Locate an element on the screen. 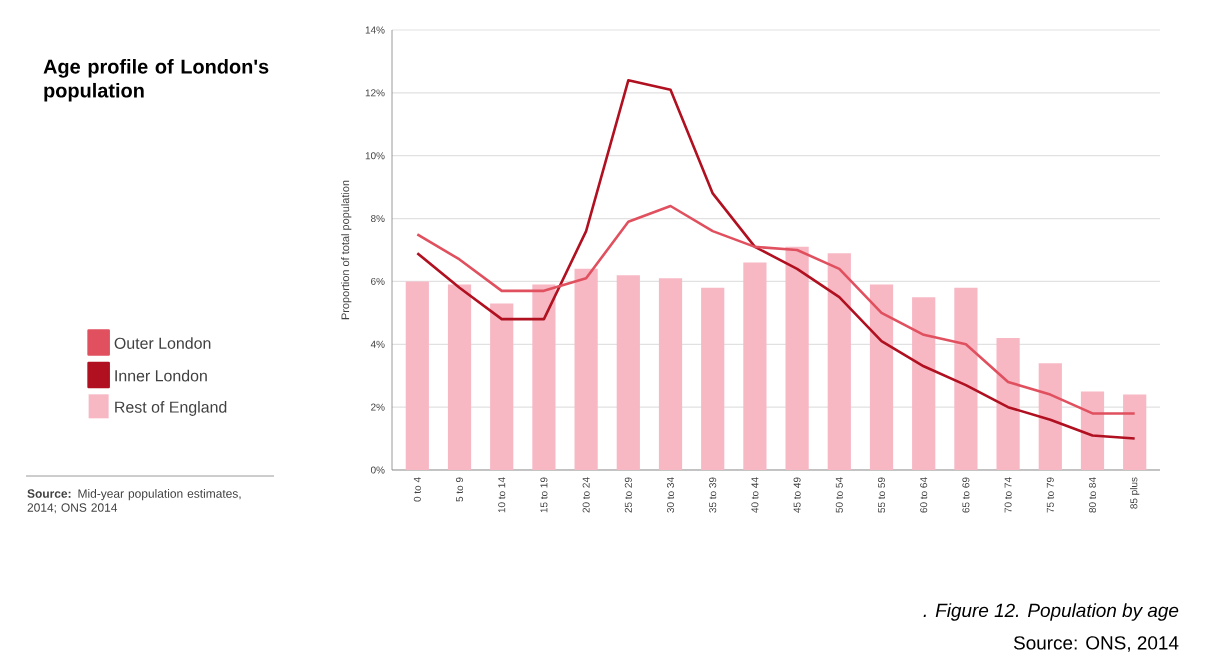 The width and height of the screenshot is (1212, 672). text: . Figure 12. Population by age is located at coordinates (1051, 612).